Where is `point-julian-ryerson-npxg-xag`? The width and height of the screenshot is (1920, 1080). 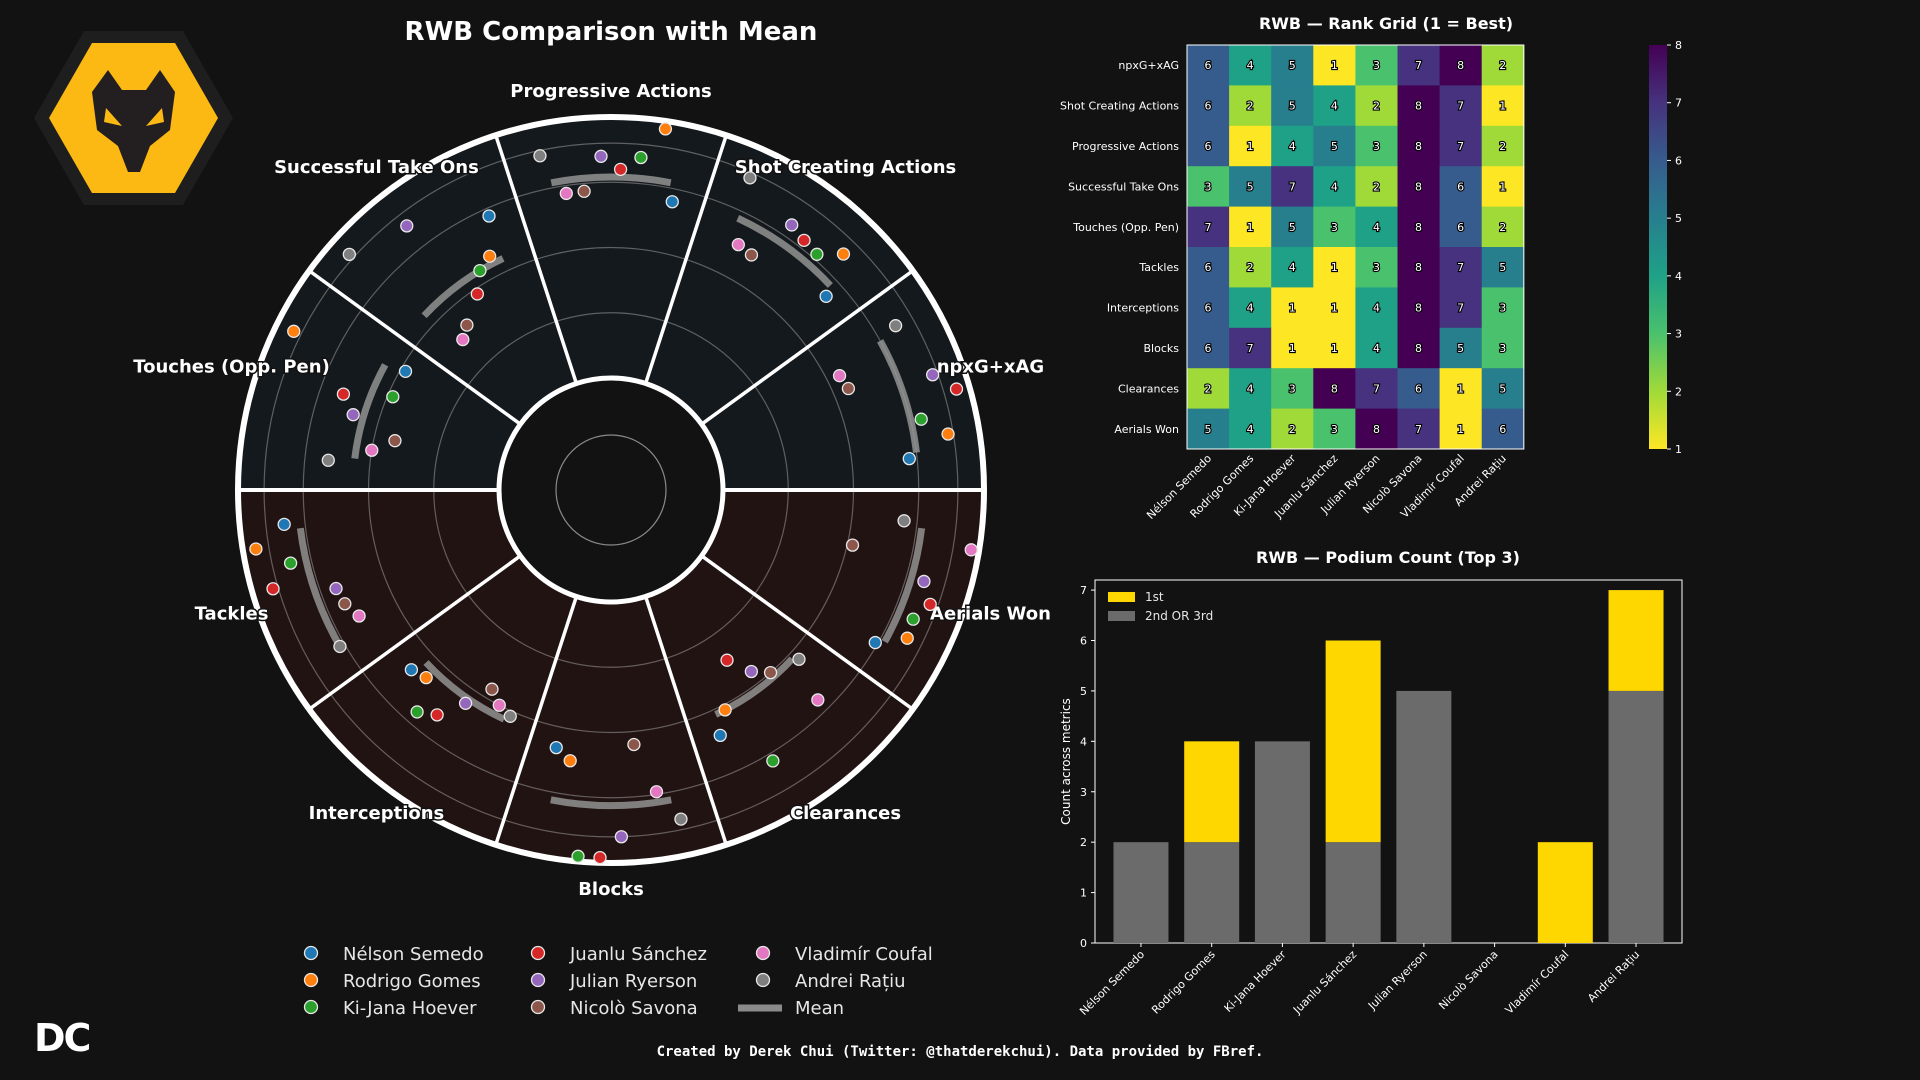
point-julian-ryerson-npxg-xag is located at coordinates (933, 375).